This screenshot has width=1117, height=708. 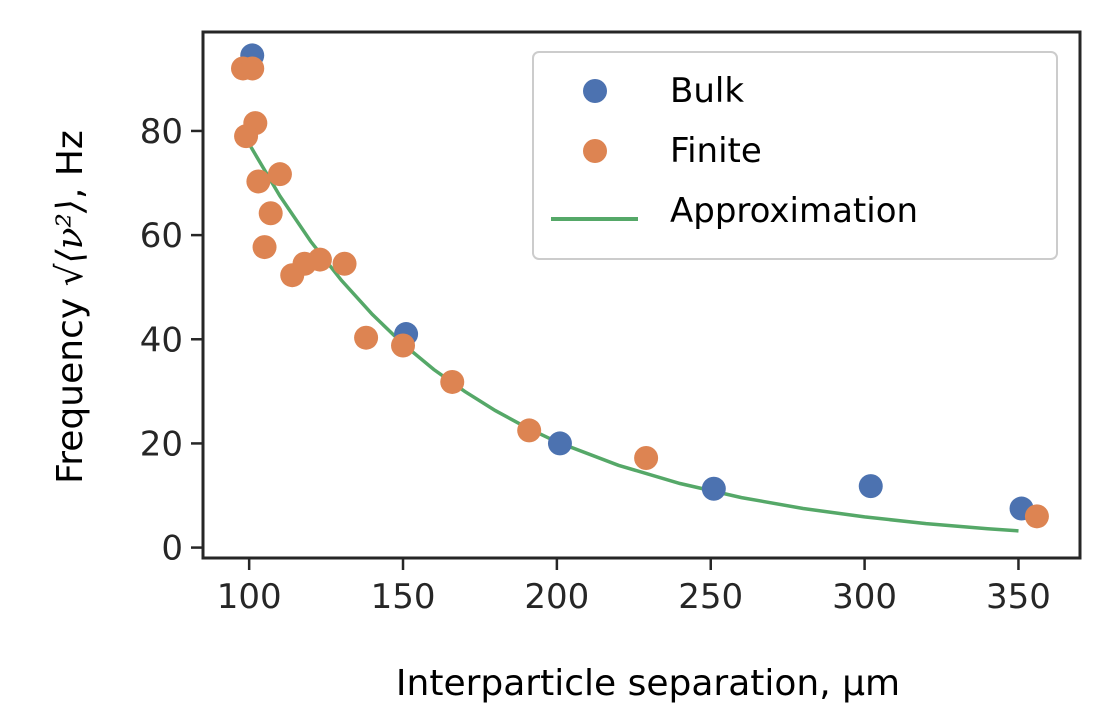 I want to click on y-tick-label: 20, so click(x=161, y=444).